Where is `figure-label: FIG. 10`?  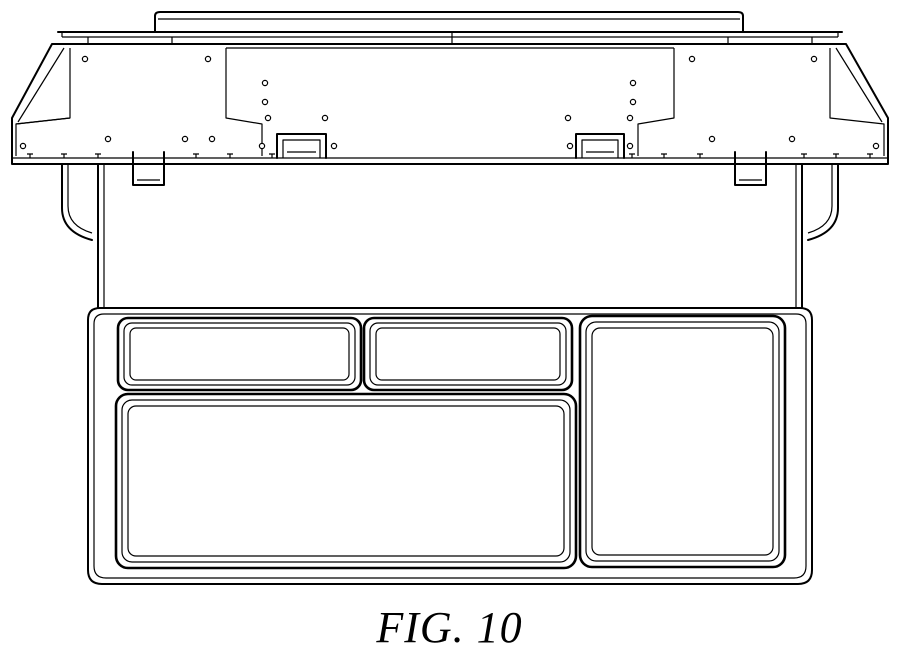 figure-label: FIG. 10 is located at coordinates (449, 628).